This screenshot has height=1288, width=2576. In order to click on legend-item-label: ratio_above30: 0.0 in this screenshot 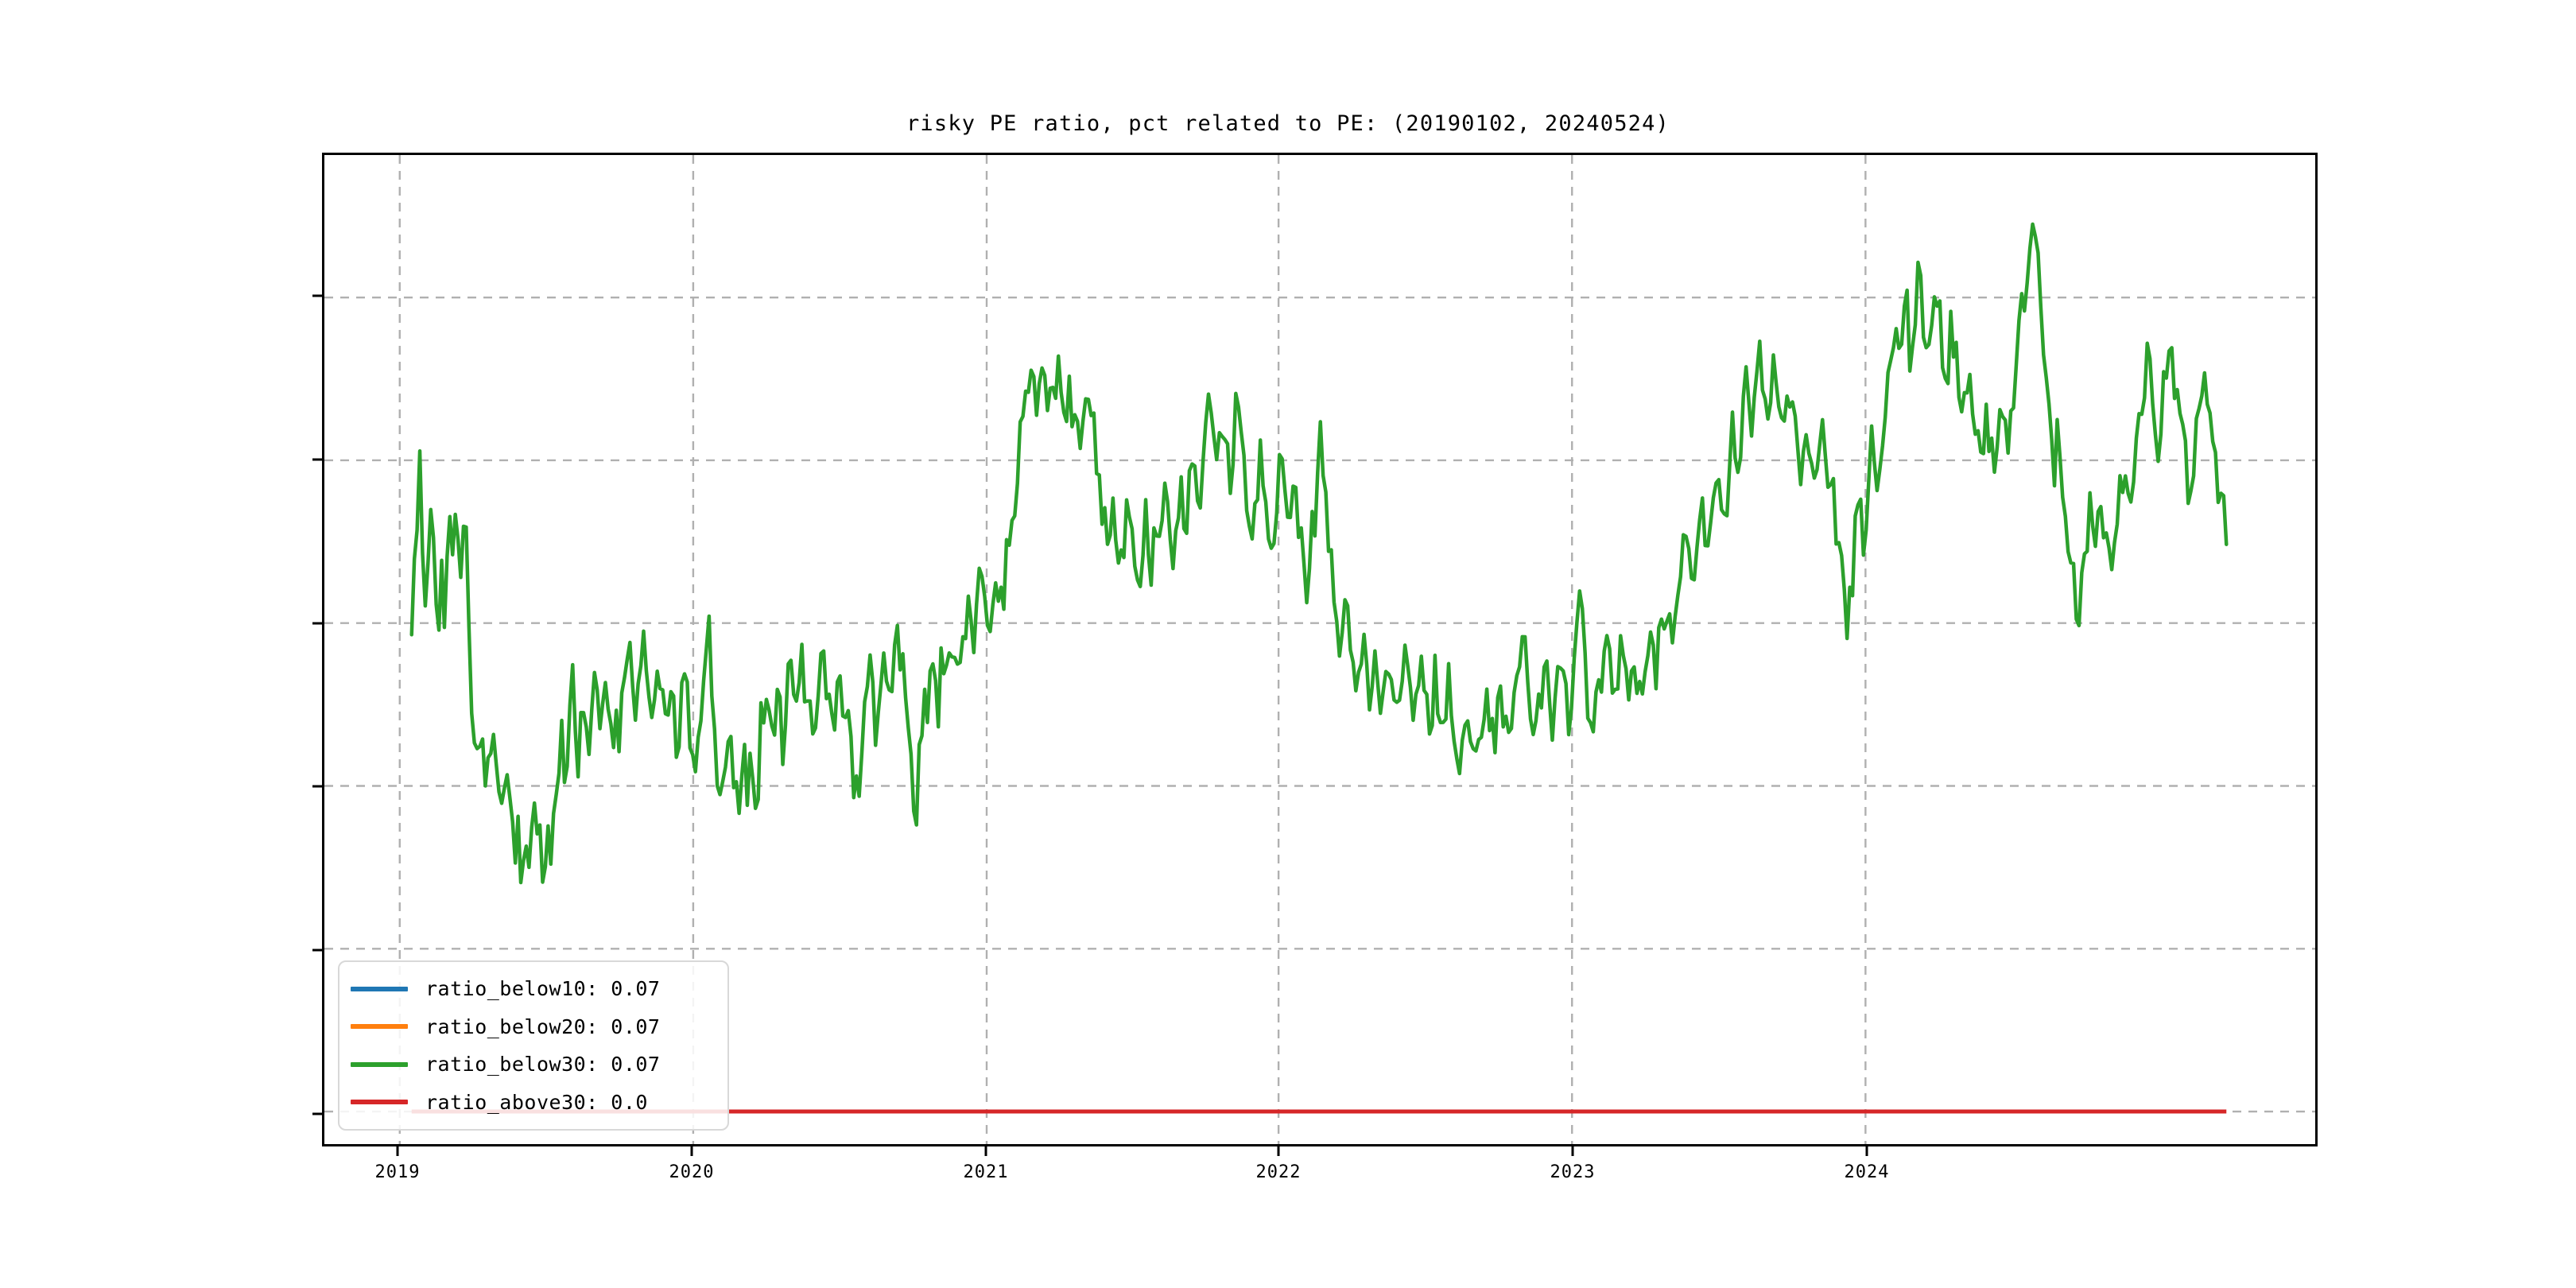, I will do `click(537, 1102)`.